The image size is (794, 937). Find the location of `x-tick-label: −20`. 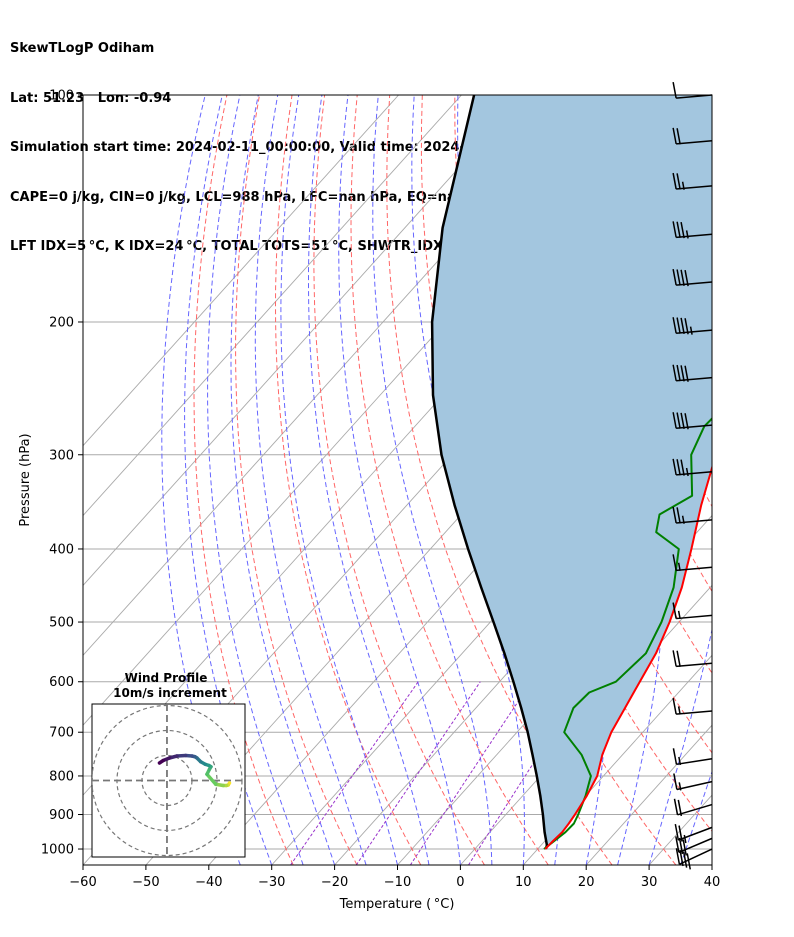

x-tick-label: −20 is located at coordinates (334, 882).